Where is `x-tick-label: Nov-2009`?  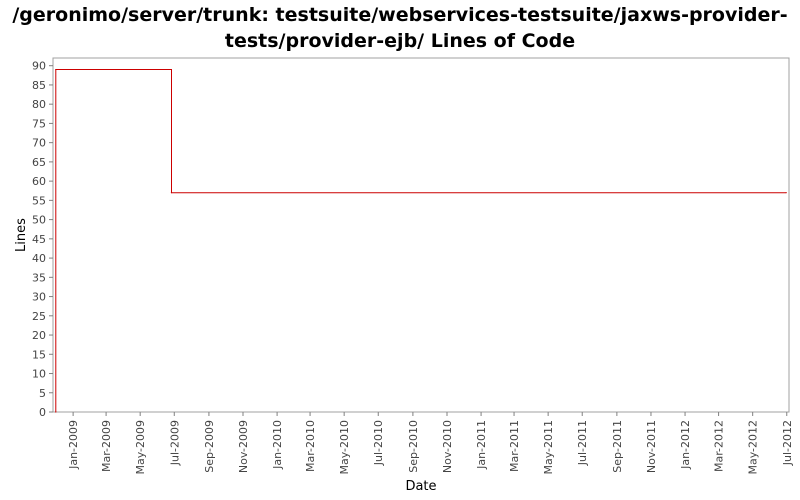 x-tick-label: Nov-2009 is located at coordinates (243, 446).